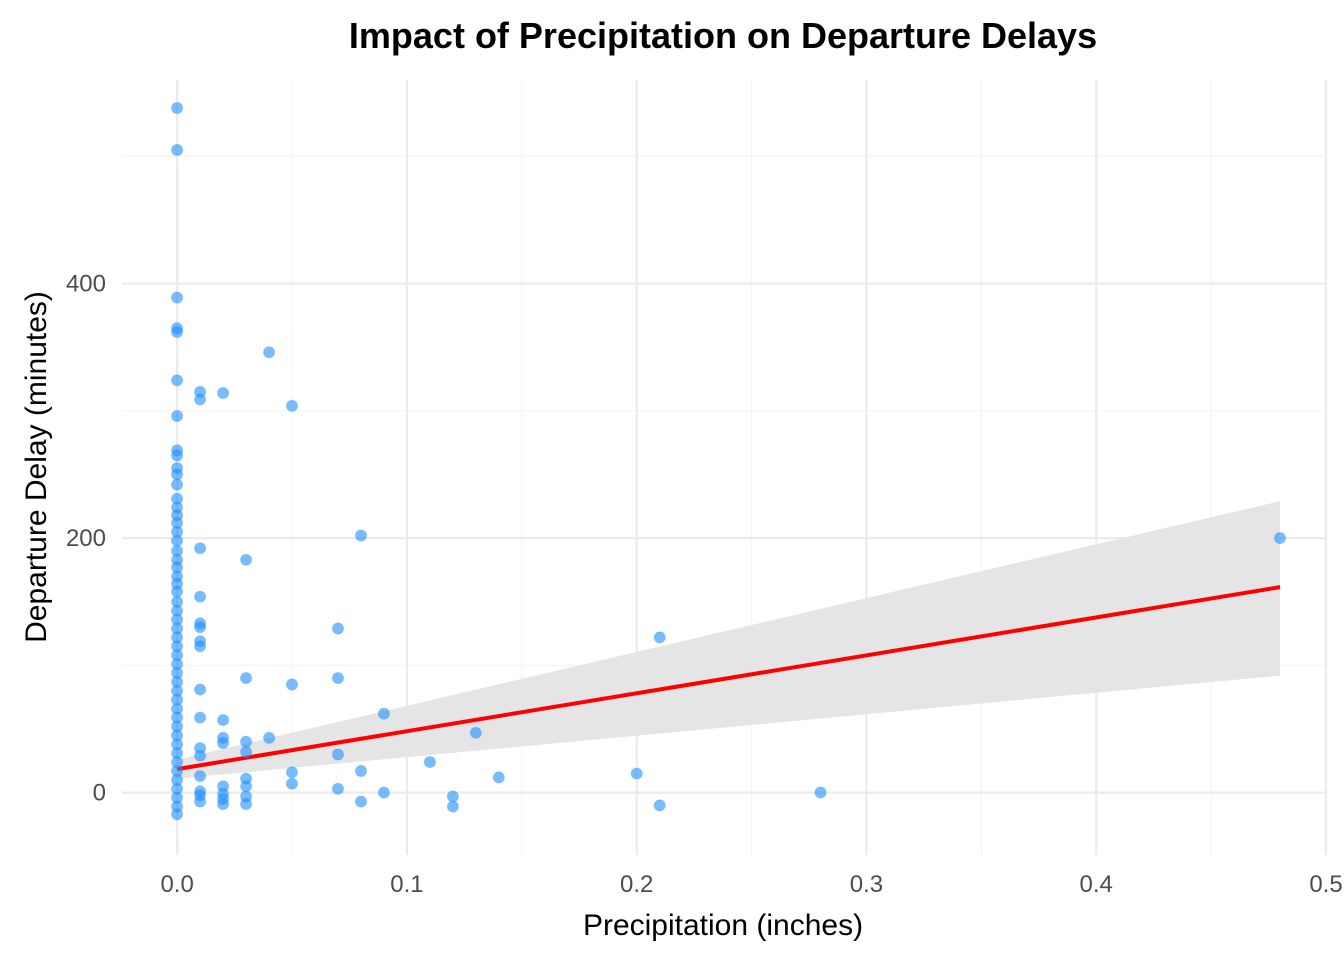  Describe the element at coordinates (636, 884) in the screenshot. I see `x-tick-label: 0.2` at that location.